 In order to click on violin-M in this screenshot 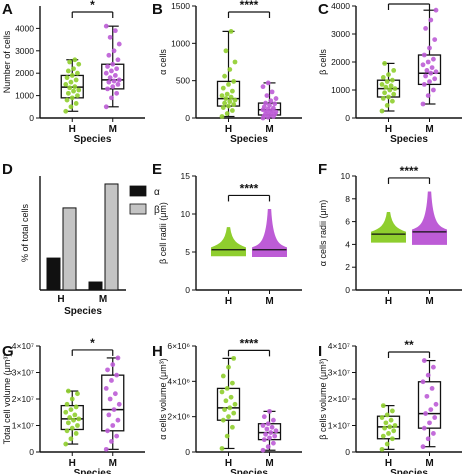, I will do `click(269, 233)`.